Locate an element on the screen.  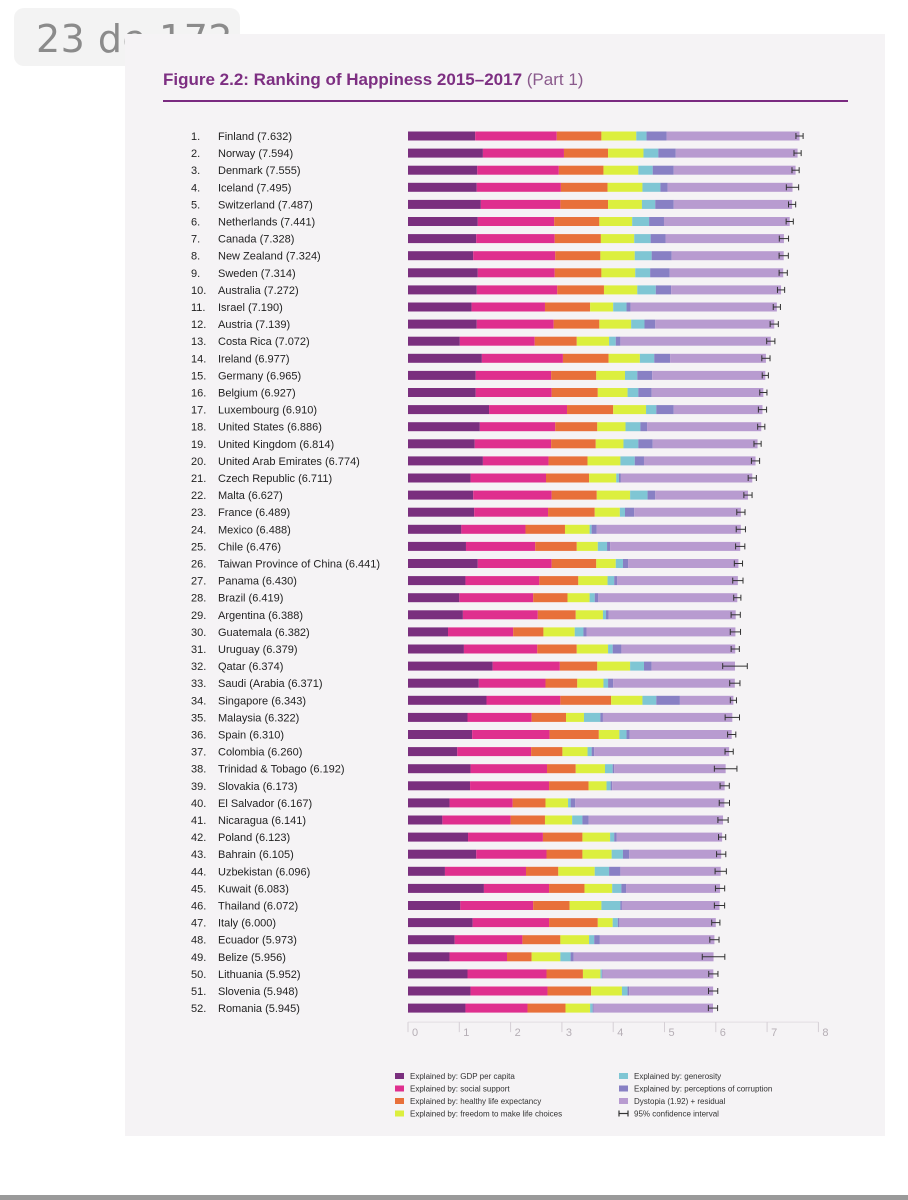
rank-number: 28. is located at coordinates (198, 599).